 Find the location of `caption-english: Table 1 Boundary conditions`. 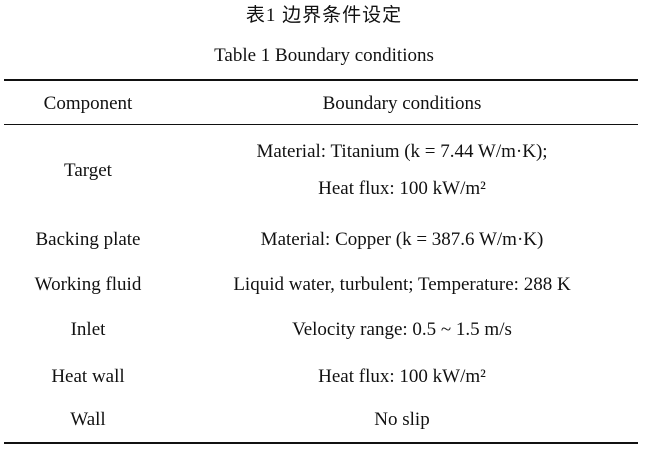

caption-english: Table 1 Boundary conditions is located at coordinates (324, 55).